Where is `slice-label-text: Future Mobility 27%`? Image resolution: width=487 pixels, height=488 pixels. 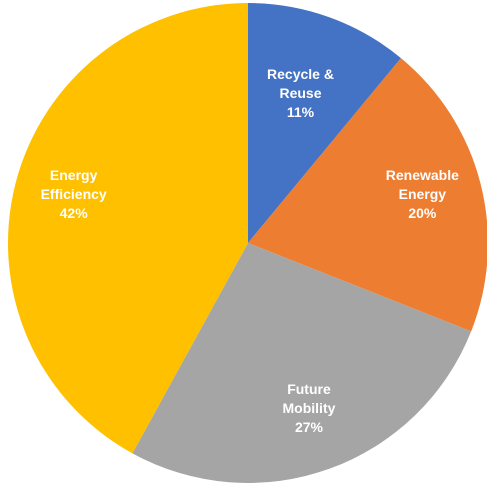 slice-label-text: Future Mobility 27% is located at coordinates (309, 408).